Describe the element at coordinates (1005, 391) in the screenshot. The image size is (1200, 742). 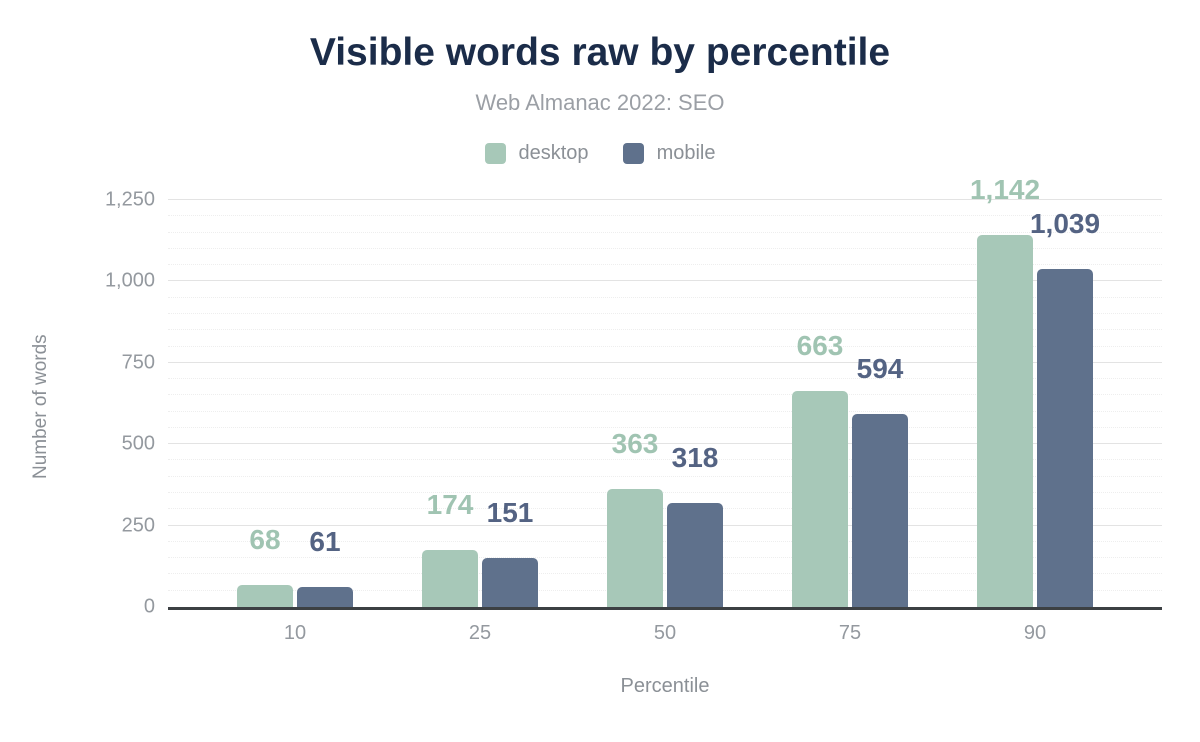
I see `bar-desktop-p90: 1,142` at that location.